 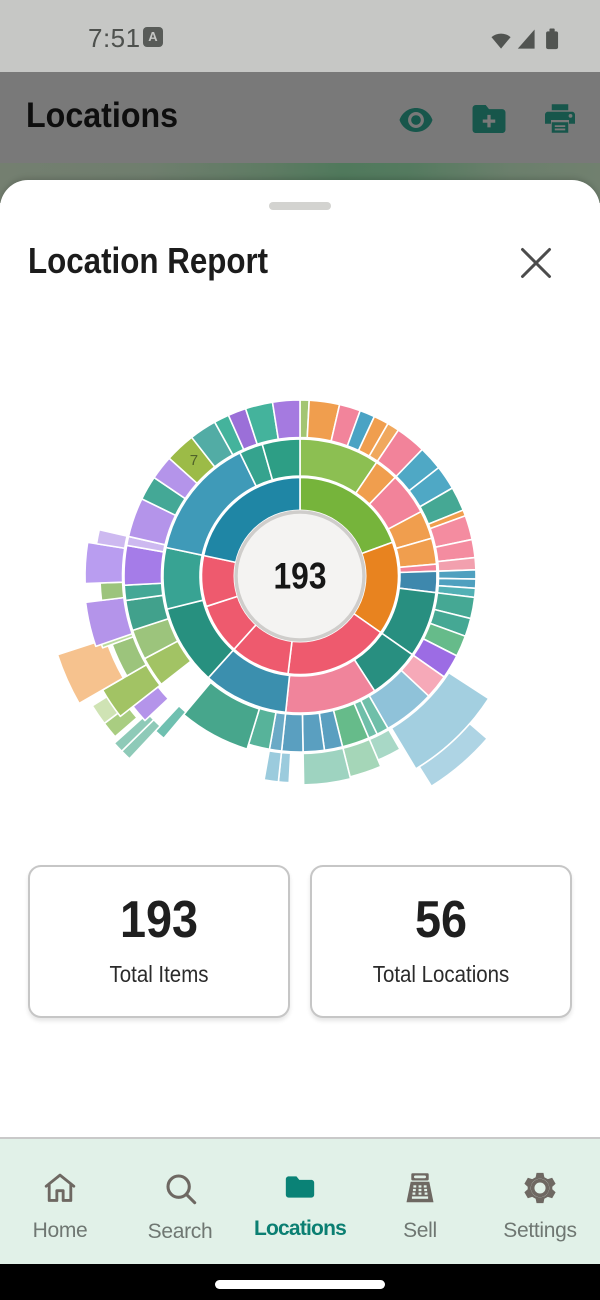 What do you see at coordinates (194, 460) in the screenshot?
I see `svg-text: 7` at bounding box center [194, 460].